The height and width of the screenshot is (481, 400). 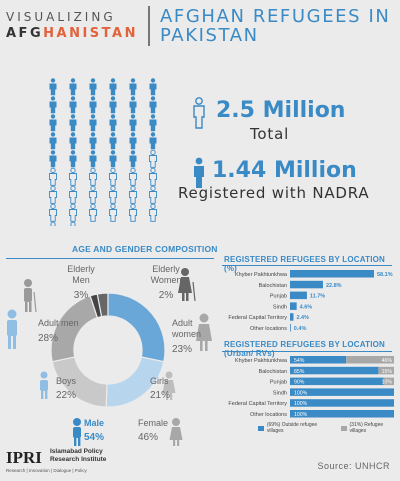 I want to click on location-rule, so click(x=307, y=265).